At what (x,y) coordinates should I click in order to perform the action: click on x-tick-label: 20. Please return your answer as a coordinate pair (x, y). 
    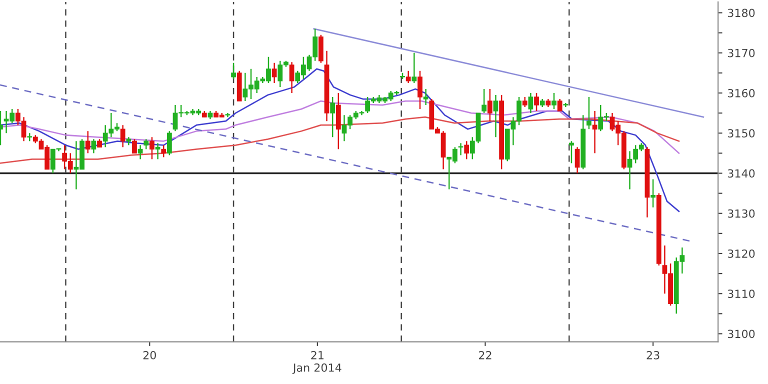
    Looking at the image, I should click on (149, 355).